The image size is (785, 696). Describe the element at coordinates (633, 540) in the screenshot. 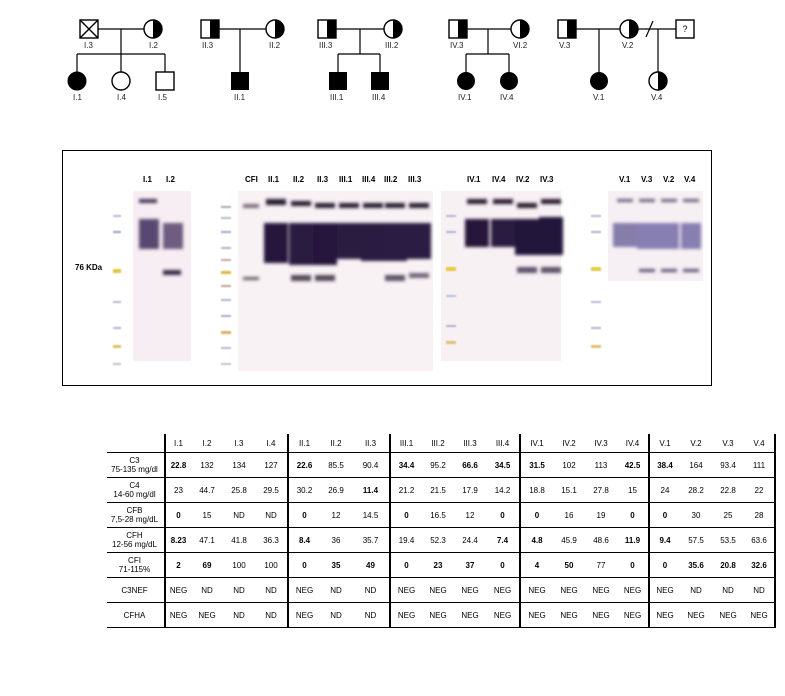

I see `table-cell: 11.9` at that location.